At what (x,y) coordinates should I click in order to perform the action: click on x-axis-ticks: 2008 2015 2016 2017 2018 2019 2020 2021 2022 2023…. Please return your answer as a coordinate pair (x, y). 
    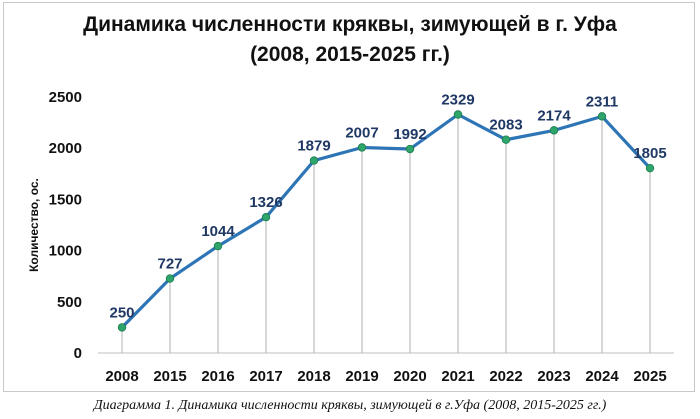
    Looking at the image, I should click on (385, 376).